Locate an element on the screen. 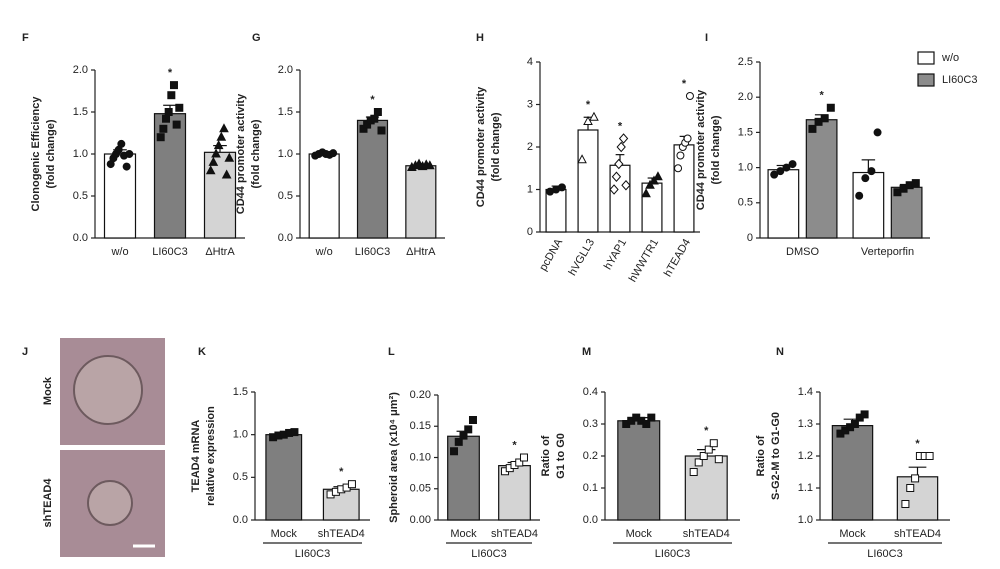 This screenshot has width=1000, height=569. x-tick-label: hTEAD4 is located at coordinates (677, 258).